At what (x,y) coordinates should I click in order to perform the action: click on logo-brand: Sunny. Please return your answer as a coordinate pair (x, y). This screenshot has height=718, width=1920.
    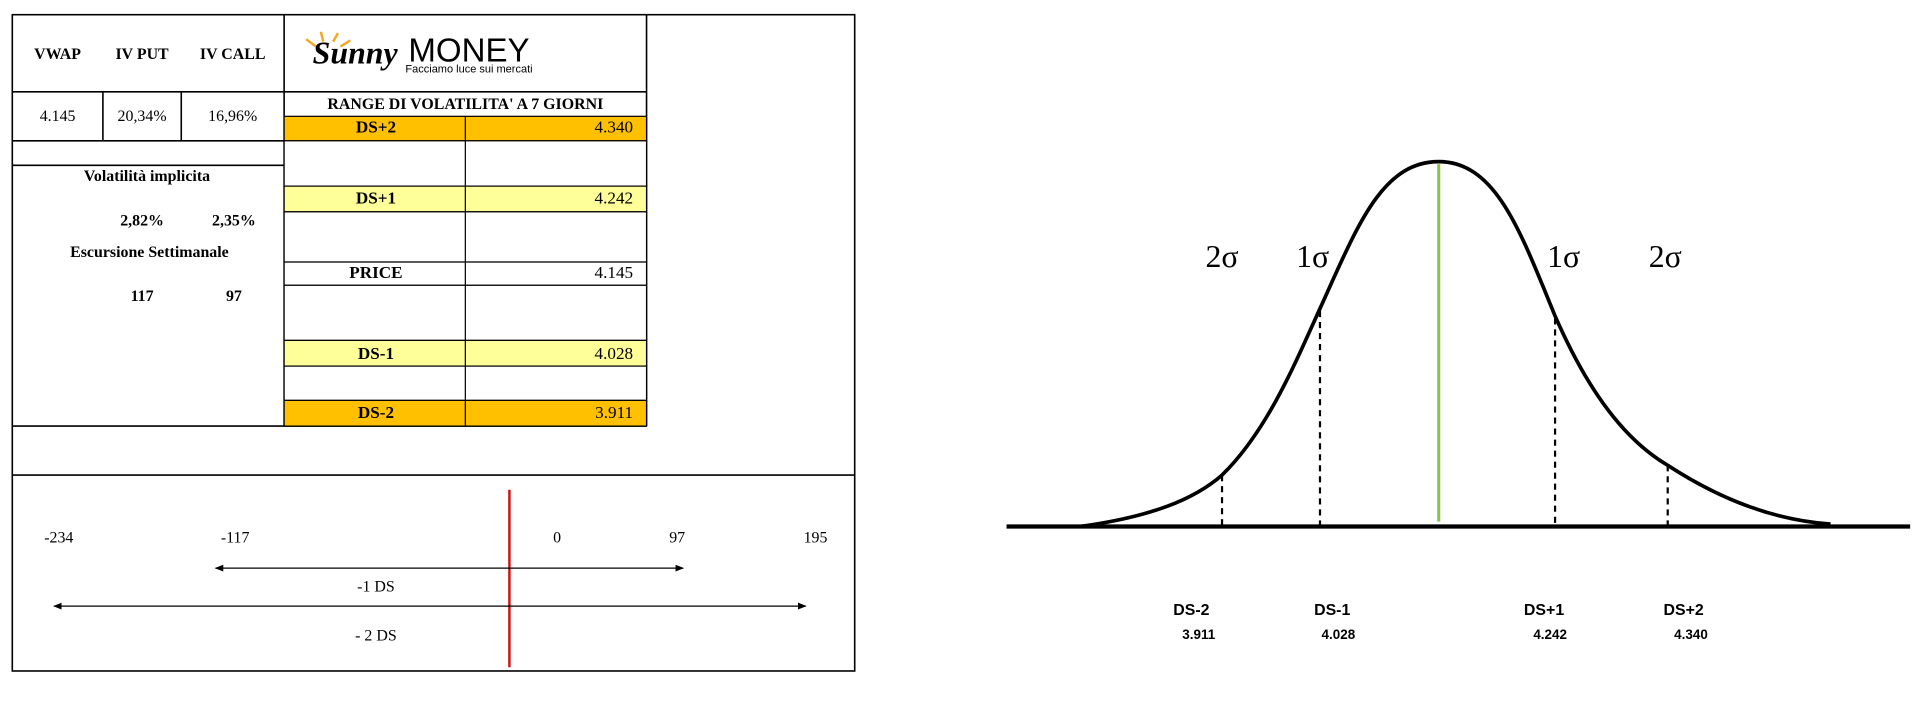
    Looking at the image, I should click on (356, 53).